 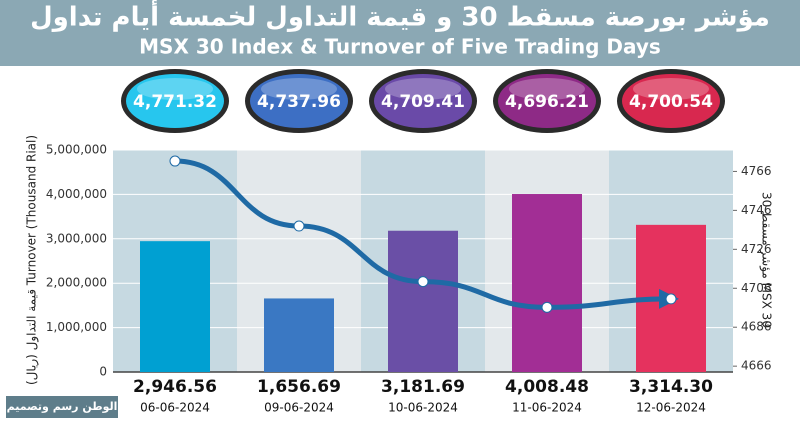 I want to click on index-value-label: 4,771.32, so click(x=175, y=102).